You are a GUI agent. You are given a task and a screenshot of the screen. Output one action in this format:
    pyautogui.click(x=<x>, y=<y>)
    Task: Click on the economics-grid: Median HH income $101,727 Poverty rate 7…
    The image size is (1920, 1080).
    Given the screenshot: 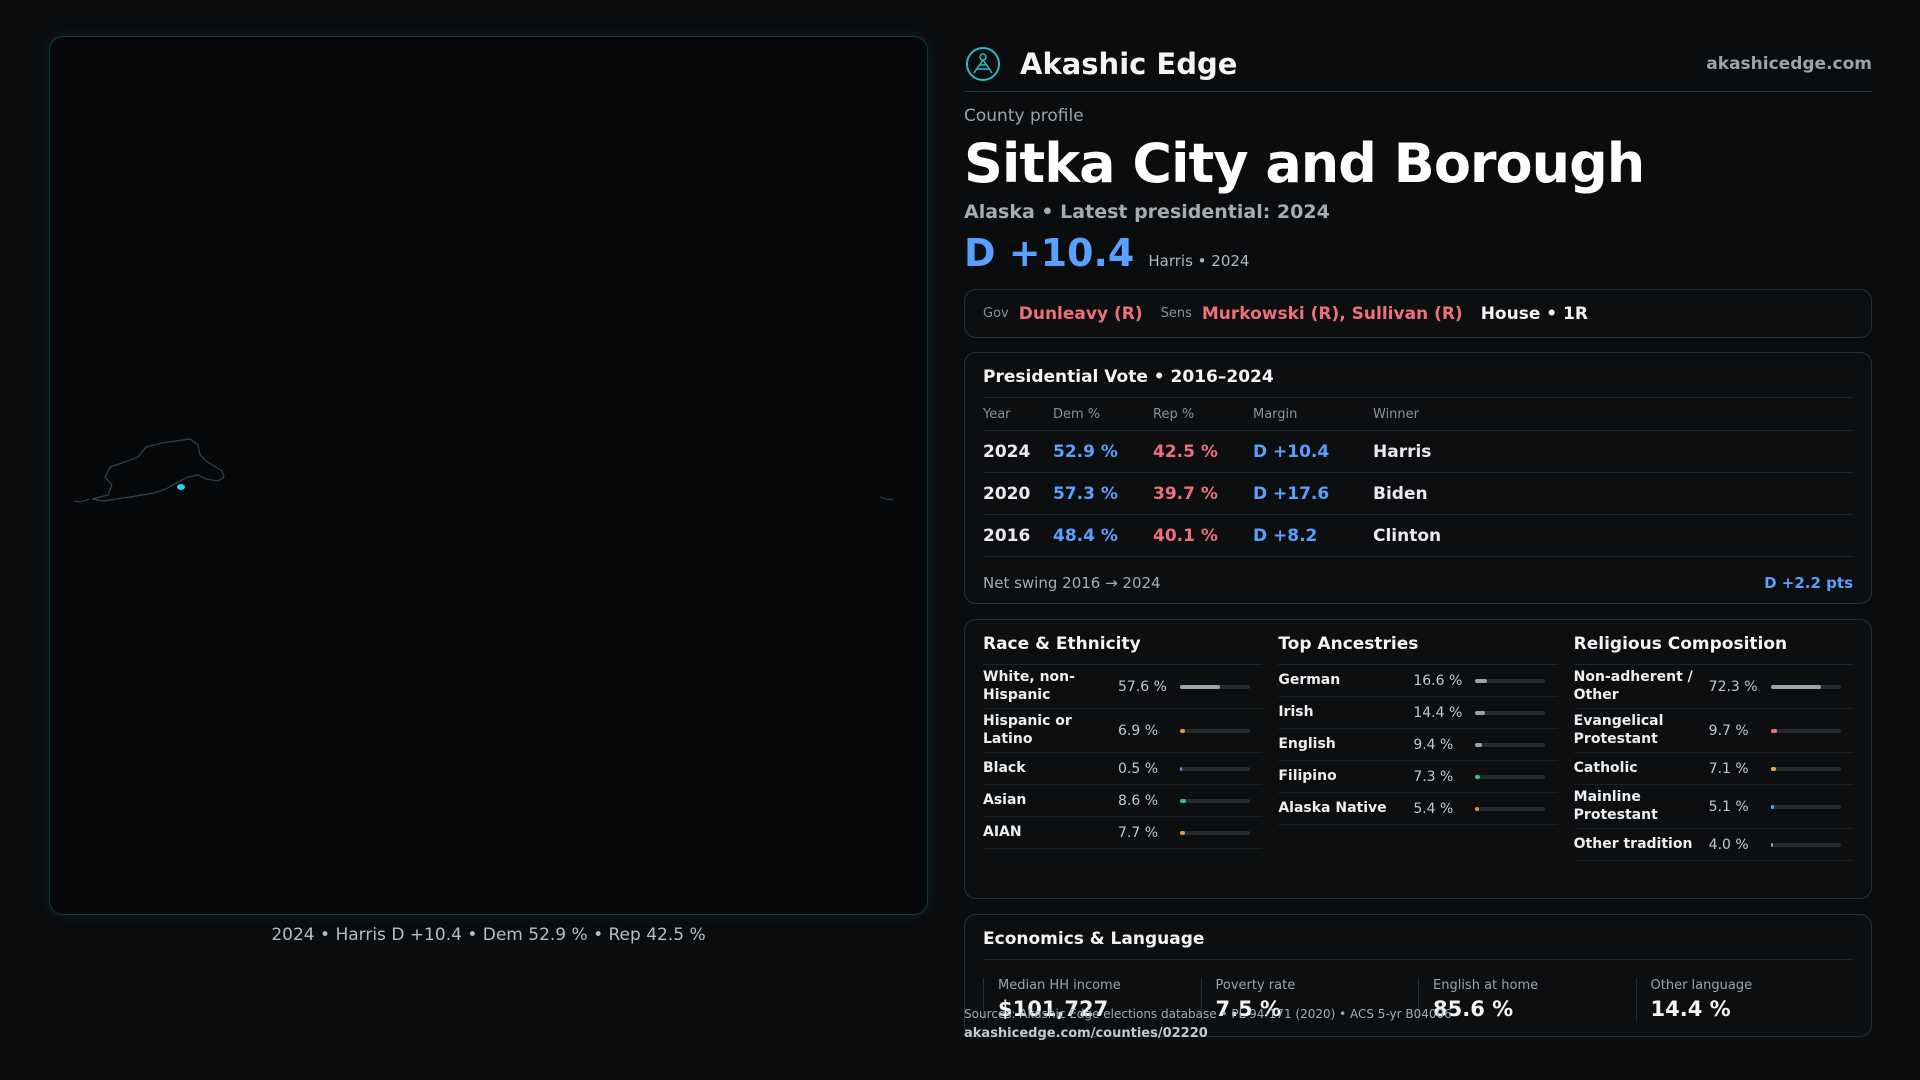 What is the action you would take?
    pyautogui.click(x=1418, y=999)
    